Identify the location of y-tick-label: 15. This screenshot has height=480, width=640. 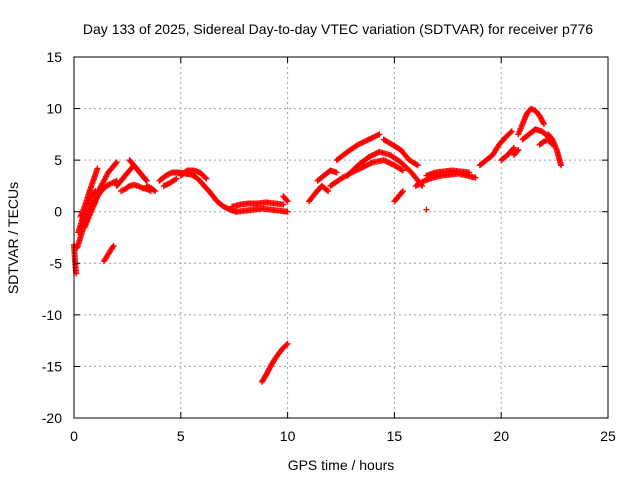
(54, 57).